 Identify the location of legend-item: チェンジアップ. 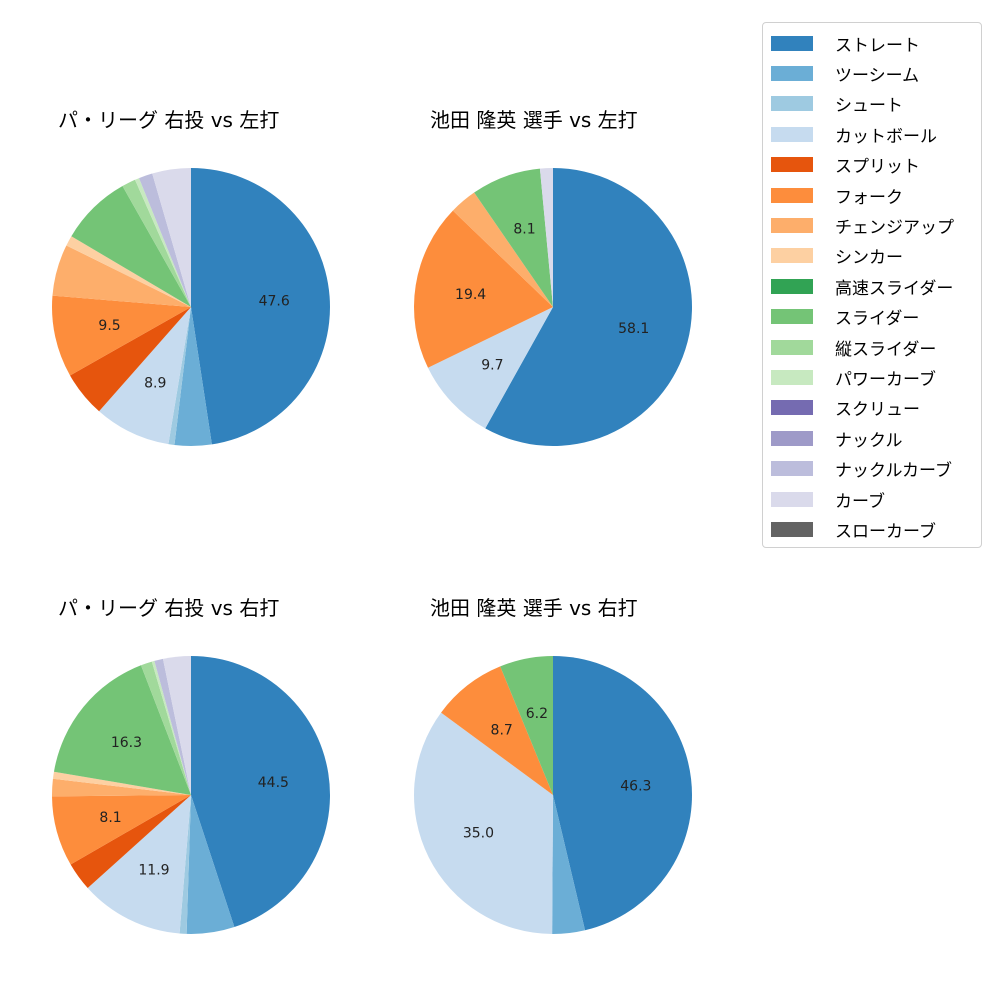
(862, 226).